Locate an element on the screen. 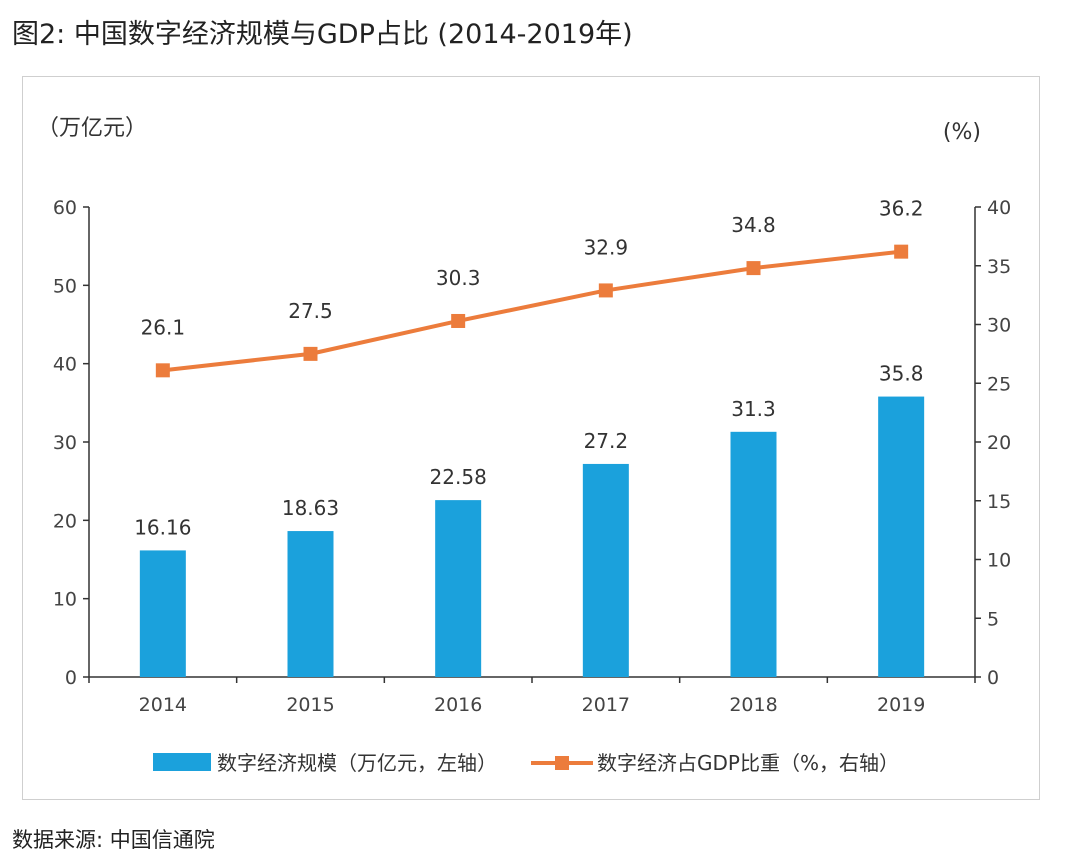  line-series is located at coordinates (532, 311).